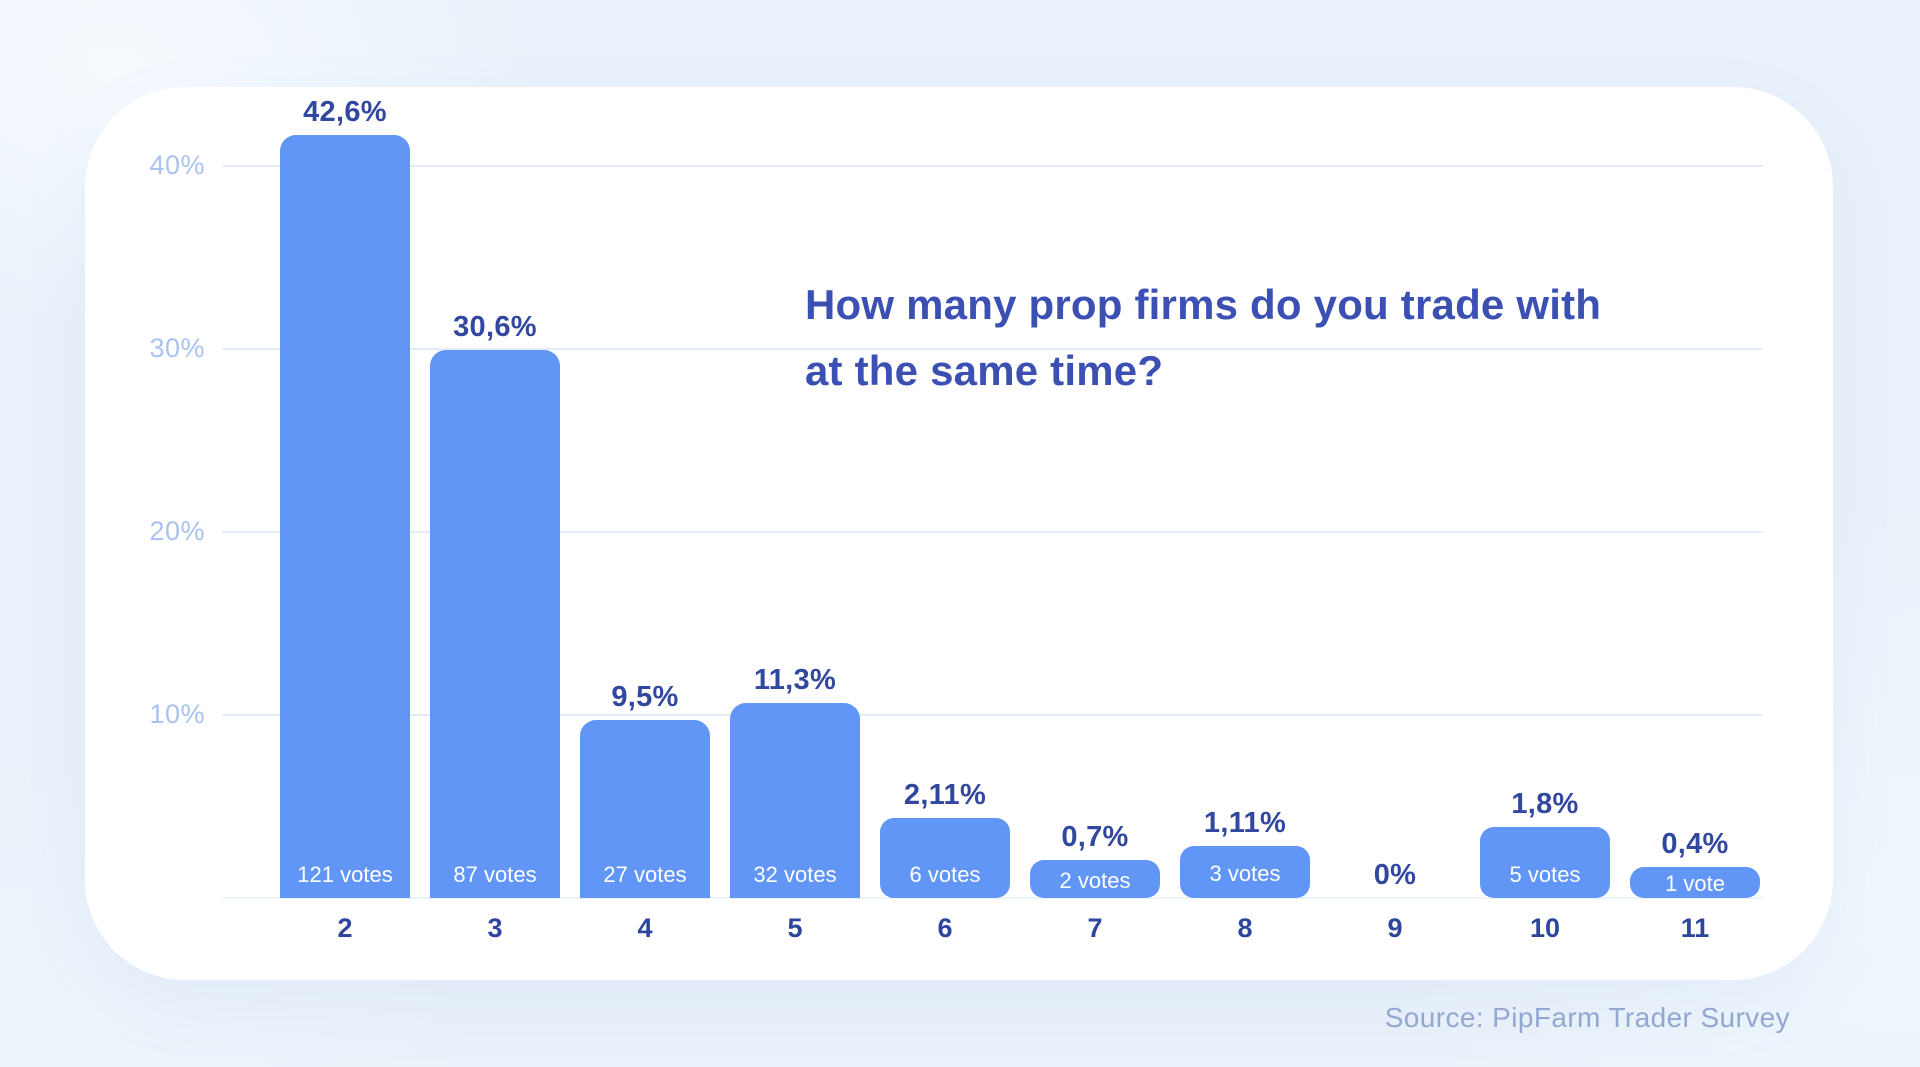 This screenshot has width=1920, height=1067. I want to click on x-axis-category-label: 6, so click(945, 928).